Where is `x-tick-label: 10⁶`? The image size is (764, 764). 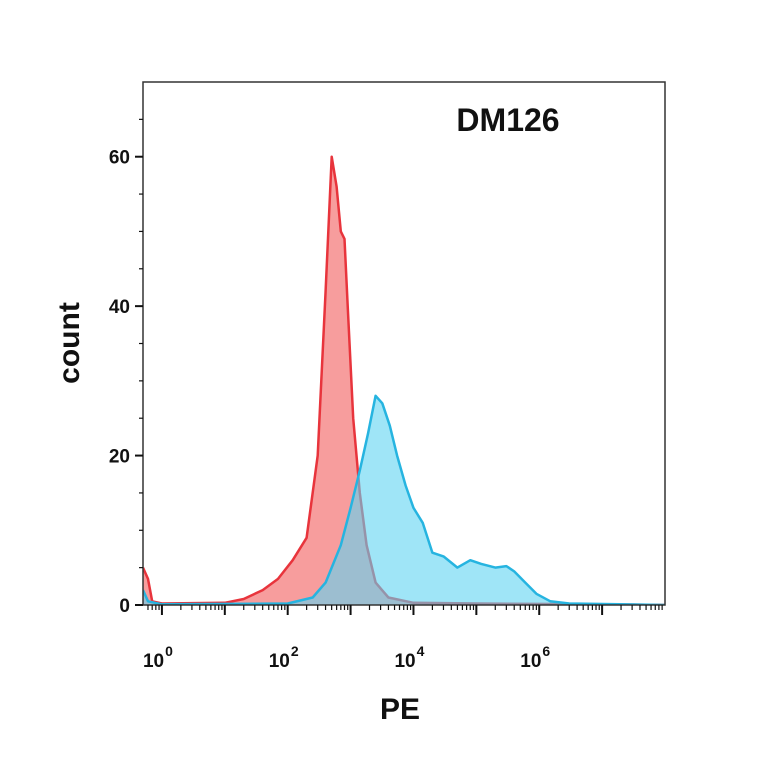
x-tick-label: 10⁶ is located at coordinates (535, 657).